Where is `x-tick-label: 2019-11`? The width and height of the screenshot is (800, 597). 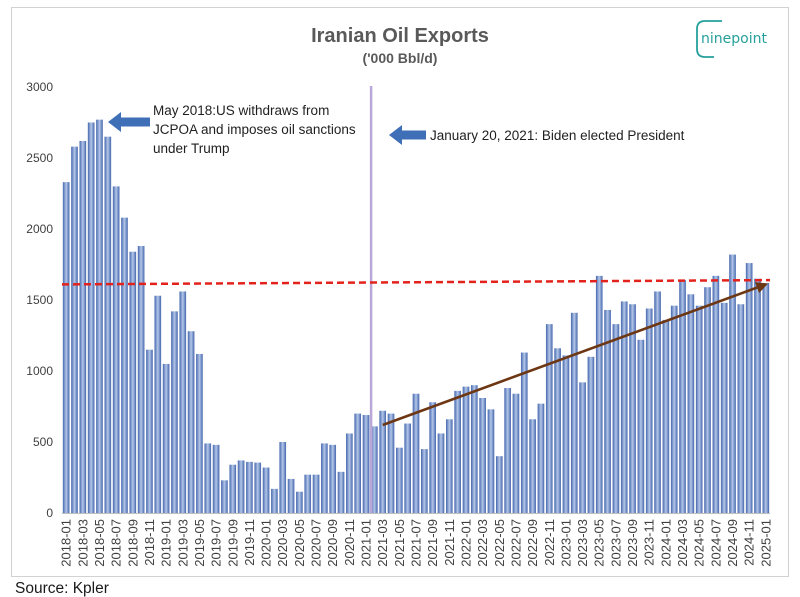 x-tick-label: 2019-11 is located at coordinates (249, 542).